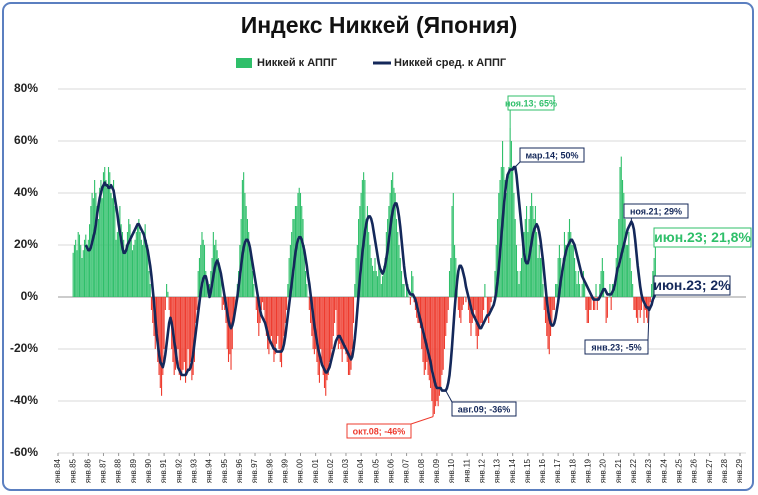 Image resolution: width=758 pixels, height=495 pixels. I want to click on x-tick-label: янв.97, so click(254, 470).